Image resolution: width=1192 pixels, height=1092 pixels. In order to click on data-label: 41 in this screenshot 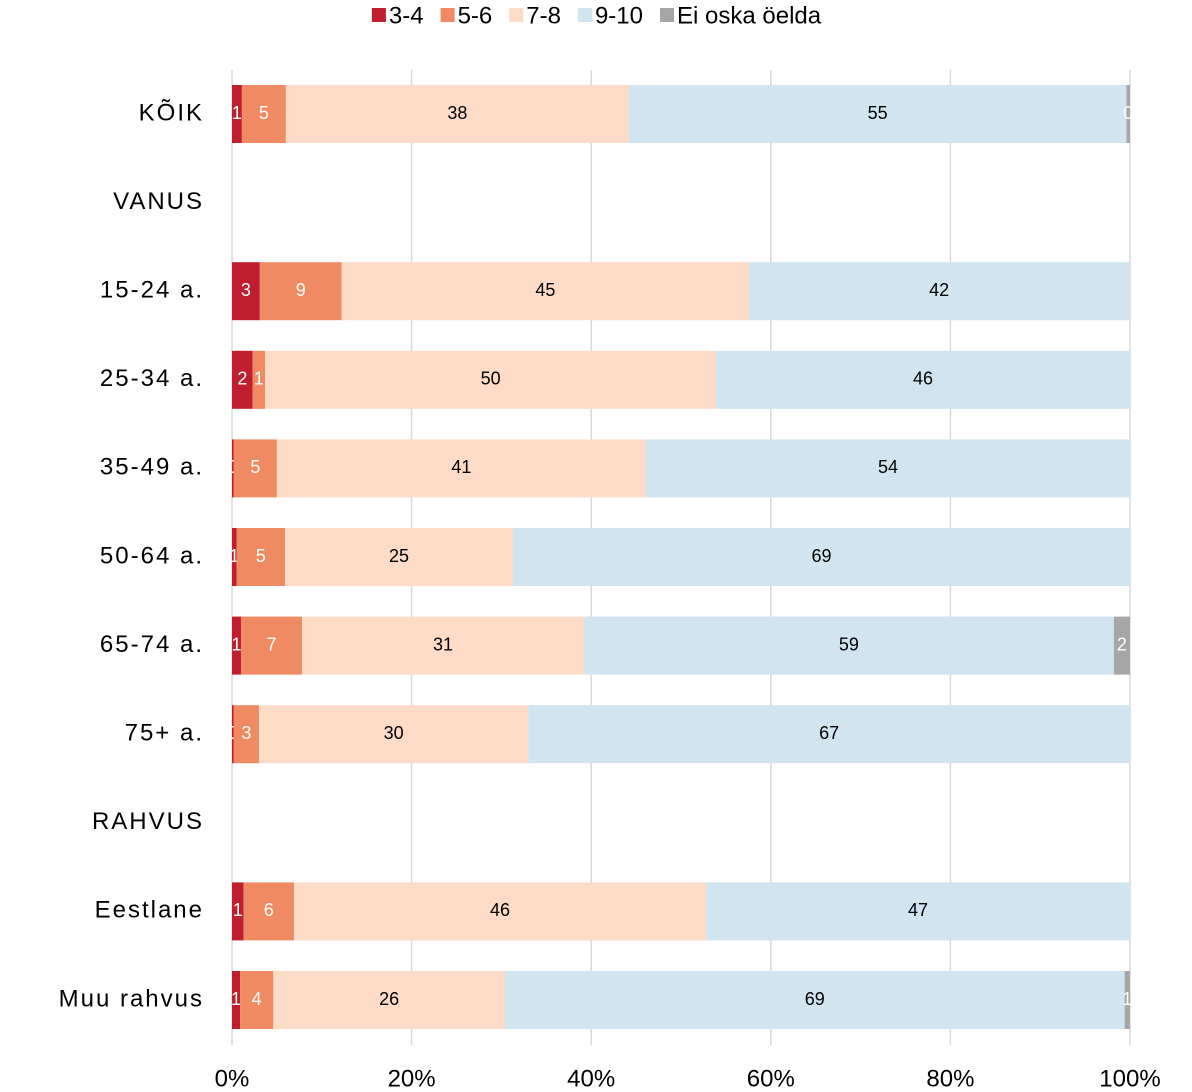, I will do `click(461, 467)`.